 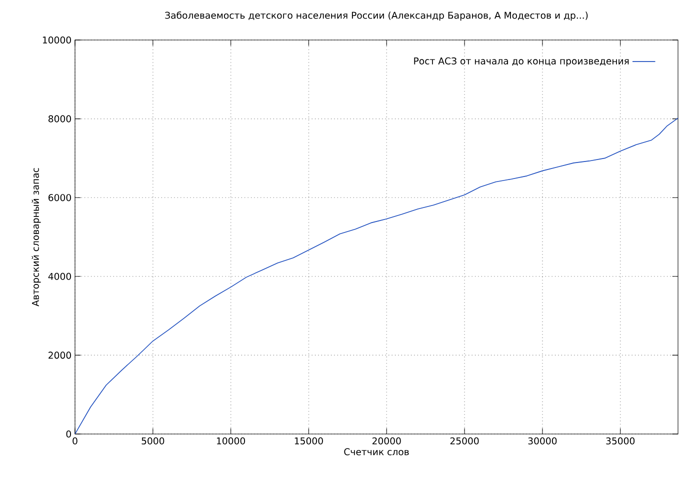 What do you see at coordinates (68, 434) in the screenshot?
I see `y-tick-label: 0` at bounding box center [68, 434].